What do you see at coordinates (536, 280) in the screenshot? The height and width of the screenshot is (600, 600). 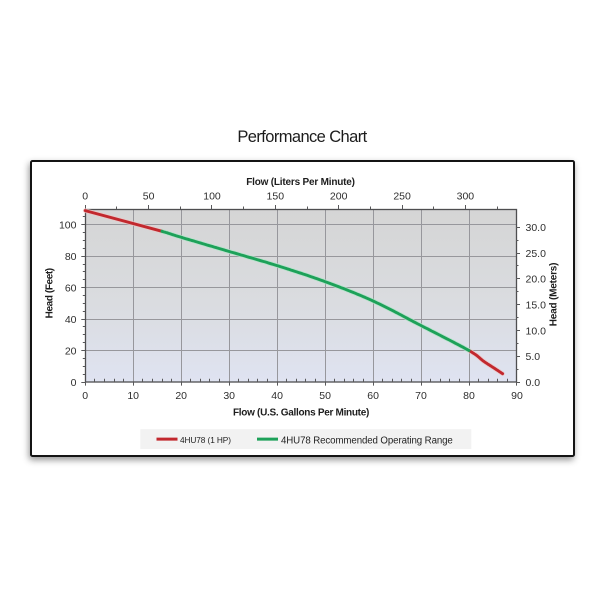 I see `svg-text: 20.0` at bounding box center [536, 280].